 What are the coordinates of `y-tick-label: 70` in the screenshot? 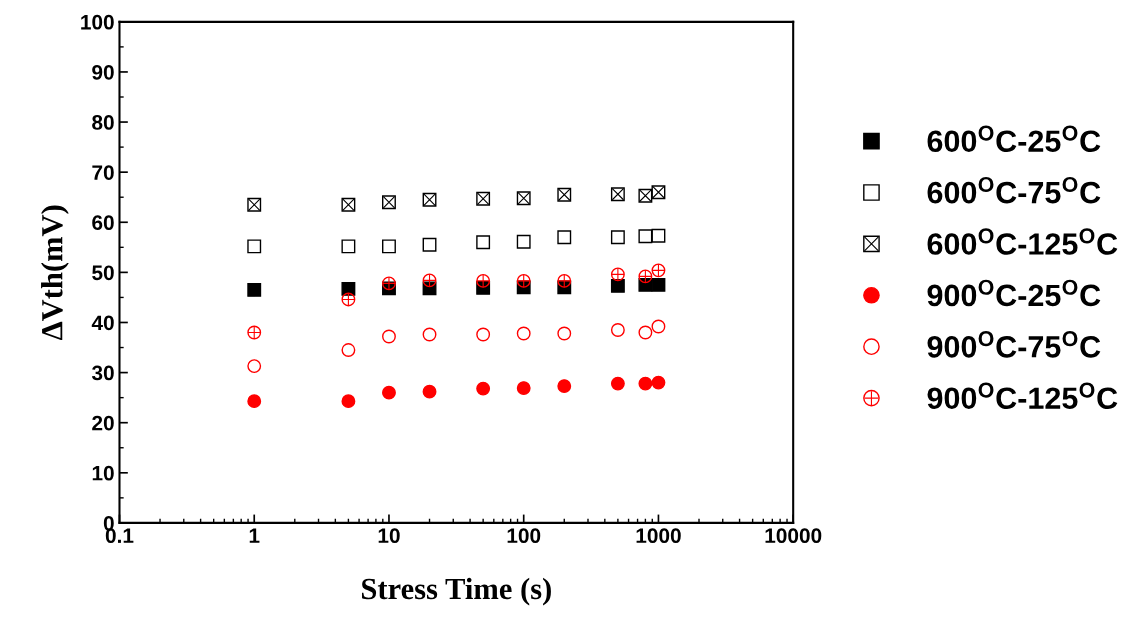 It's located at (103, 172).